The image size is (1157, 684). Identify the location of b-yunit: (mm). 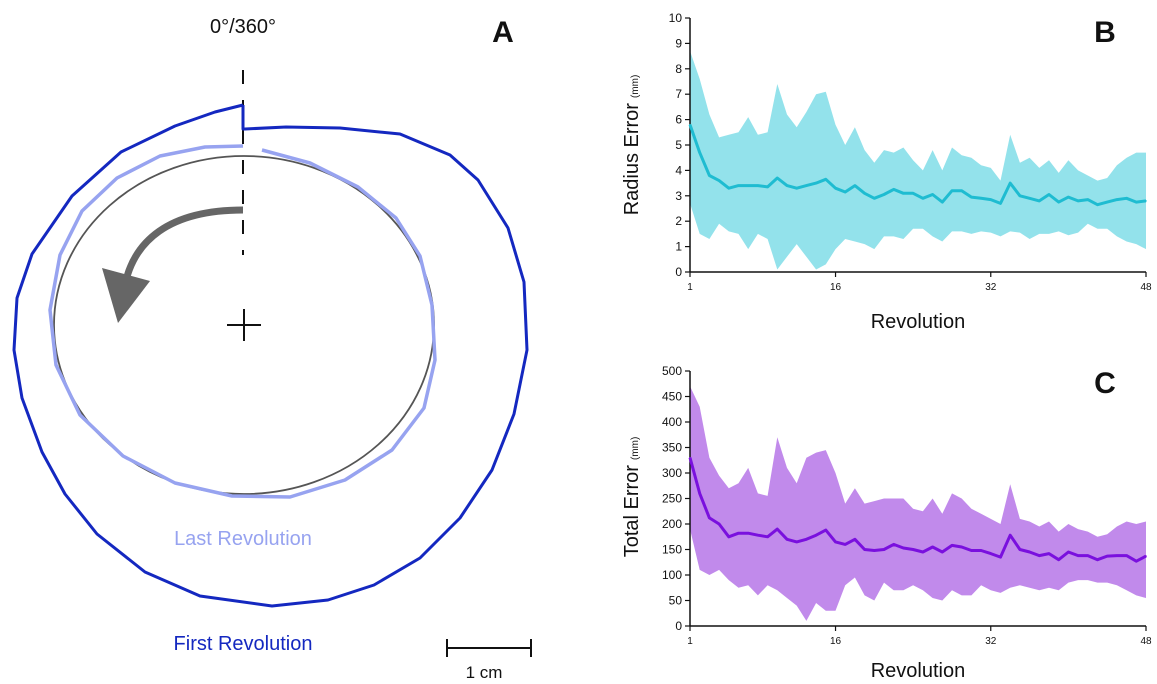
(635, 86).